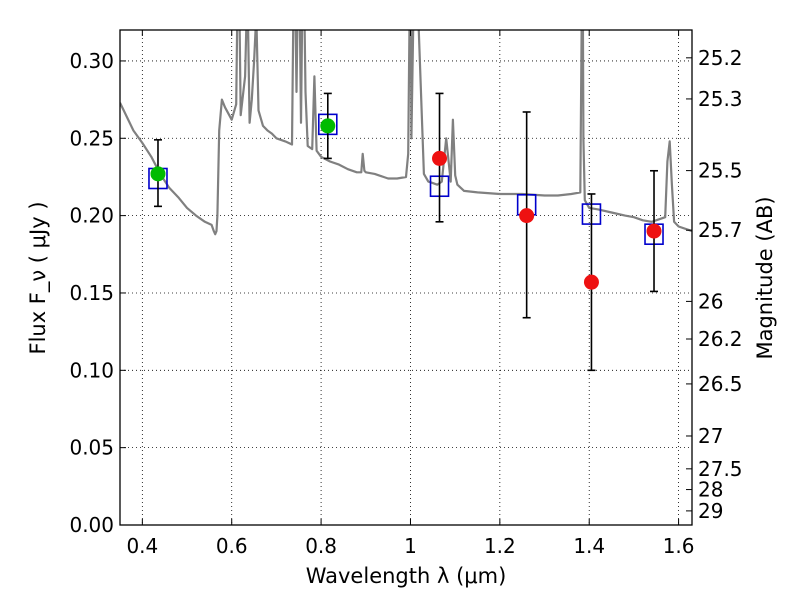 This screenshot has width=800, height=604. What do you see at coordinates (589, 546) in the screenshot?
I see `x-tick-label: 1.4` at bounding box center [589, 546].